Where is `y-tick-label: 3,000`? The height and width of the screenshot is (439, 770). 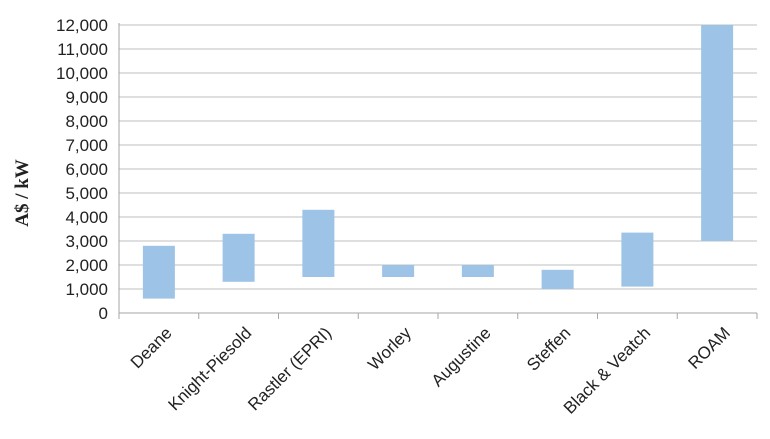
y-tick-label: 3,000 is located at coordinates (86, 241).